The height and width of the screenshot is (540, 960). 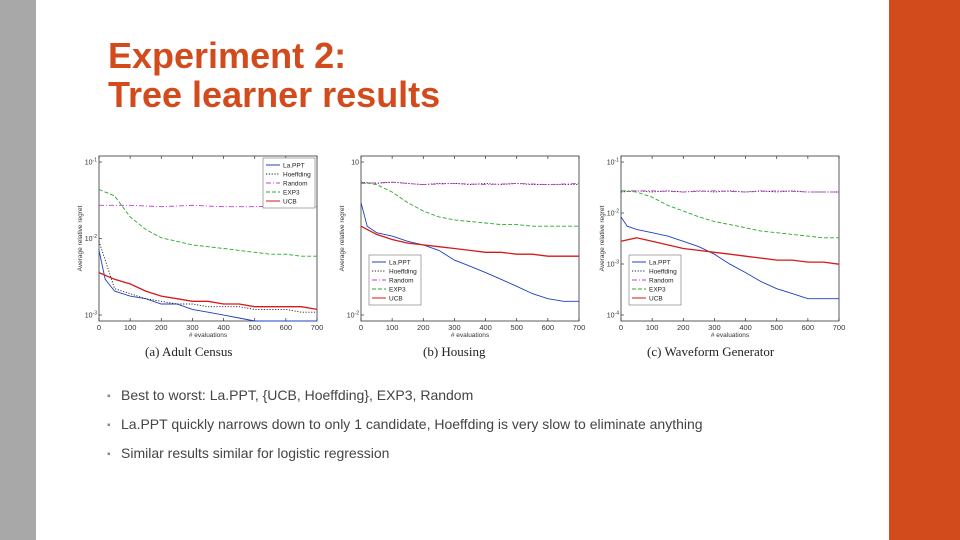 What do you see at coordinates (355, 163) in the screenshot?
I see `y-tick-label: 10` at bounding box center [355, 163].